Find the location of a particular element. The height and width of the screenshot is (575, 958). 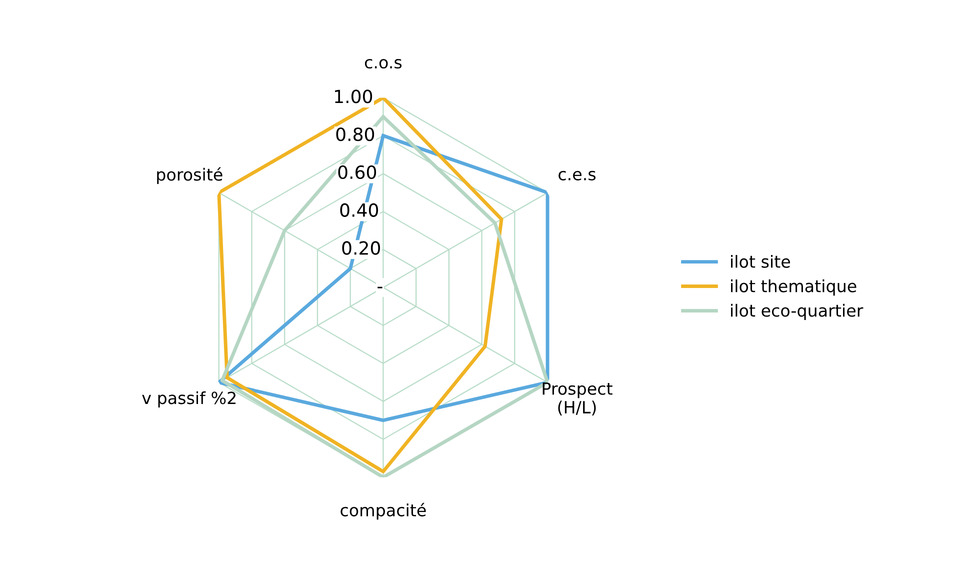

spoke-label: Prospect (H/L) is located at coordinates (577, 399).